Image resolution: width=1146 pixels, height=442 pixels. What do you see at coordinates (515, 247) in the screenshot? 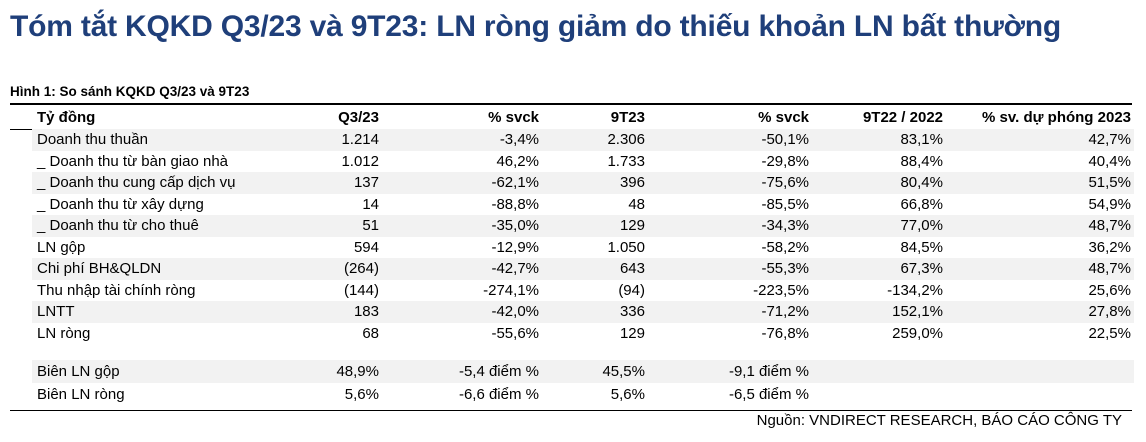
I see `table-cell: -12,9%` at bounding box center [515, 247].